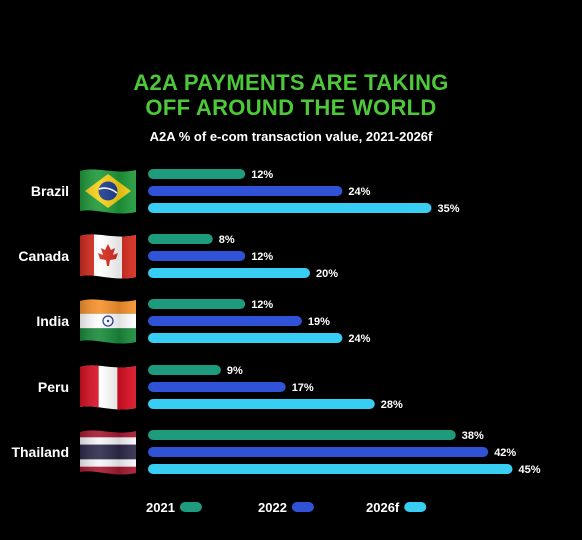 The image size is (582, 540). What do you see at coordinates (302, 507) in the screenshot?
I see `legend-swatch-2022` at bounding box center [302, 507].